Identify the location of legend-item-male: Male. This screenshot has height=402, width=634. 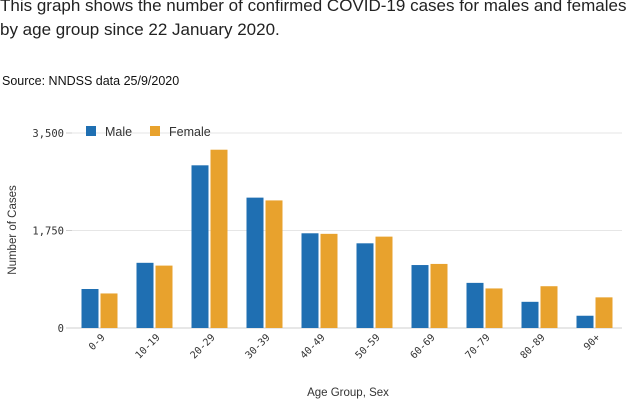
(109, 132).